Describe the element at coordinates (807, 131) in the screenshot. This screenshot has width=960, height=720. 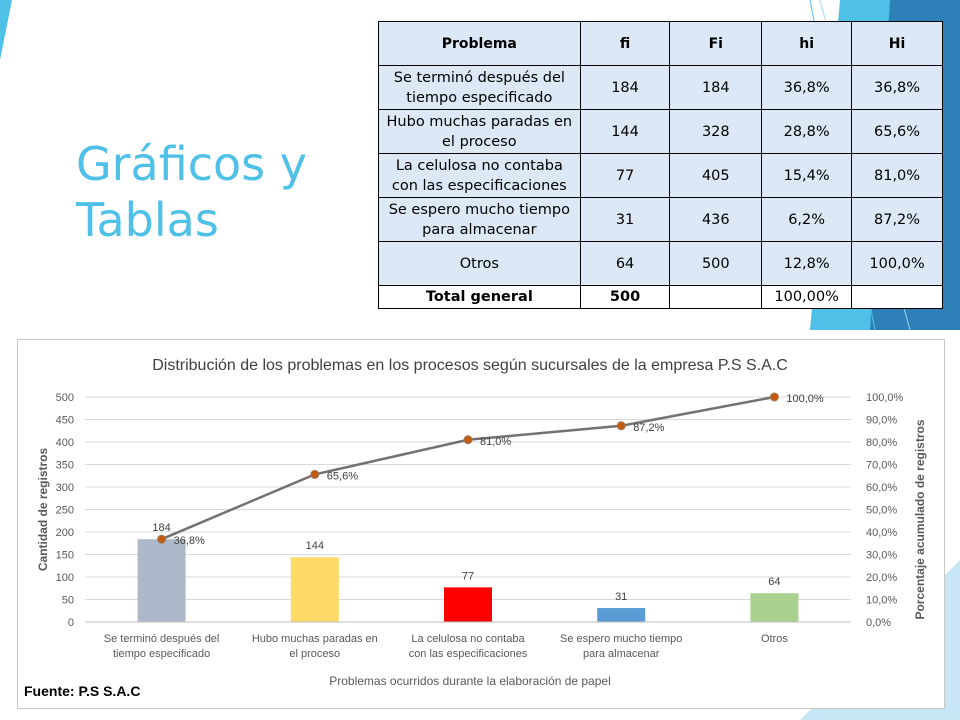
I see `cell-hi: 28,8%` at that location.